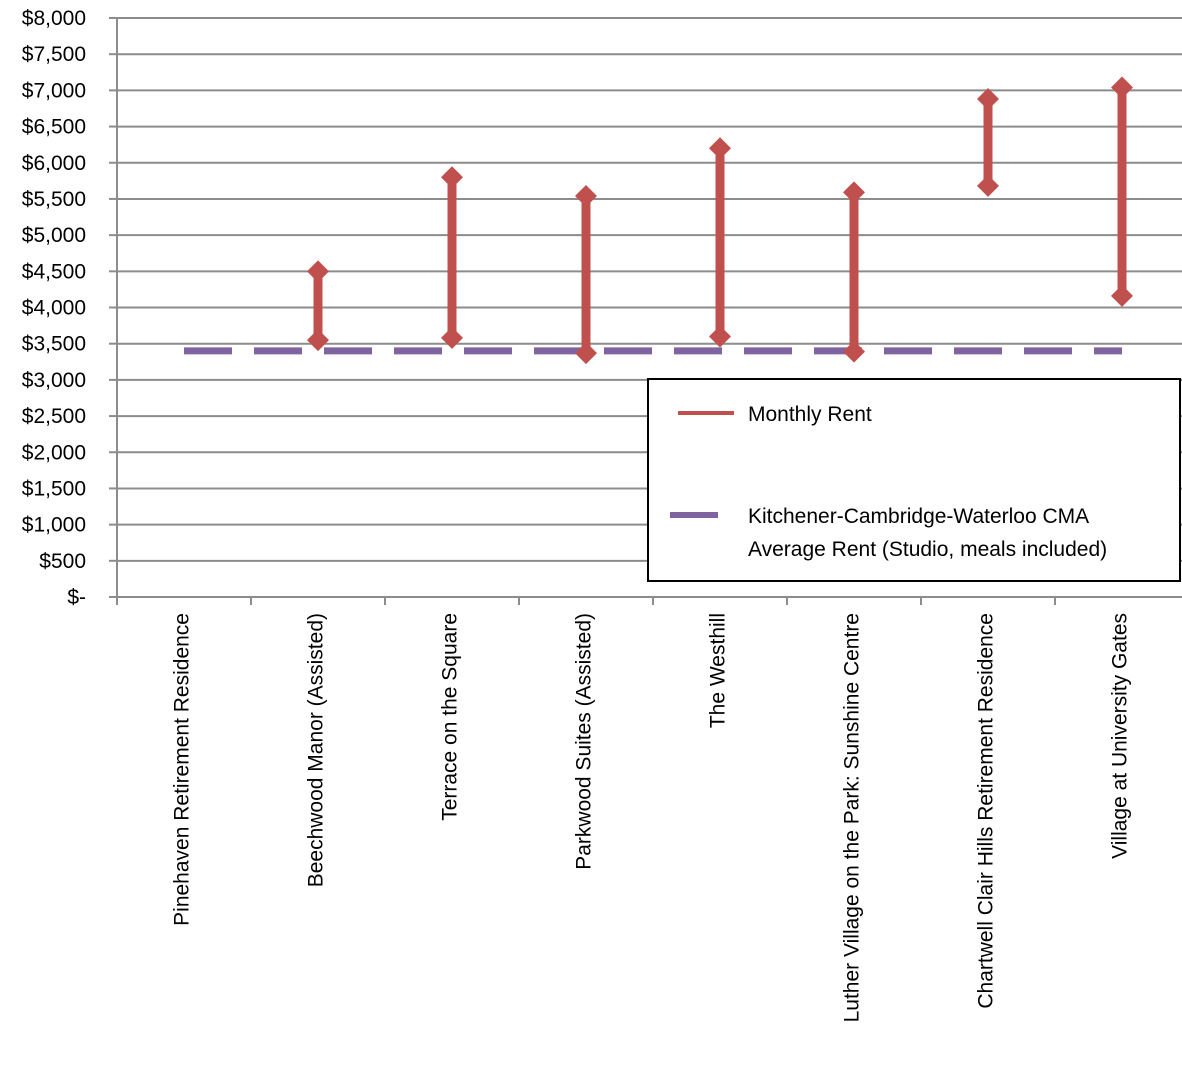 The image size is (1182, 1083). What do you see at coordinates (450, 717) in the screenshot?
I see `category-label: Terrace on the Square` at bounding box center [450, 717].